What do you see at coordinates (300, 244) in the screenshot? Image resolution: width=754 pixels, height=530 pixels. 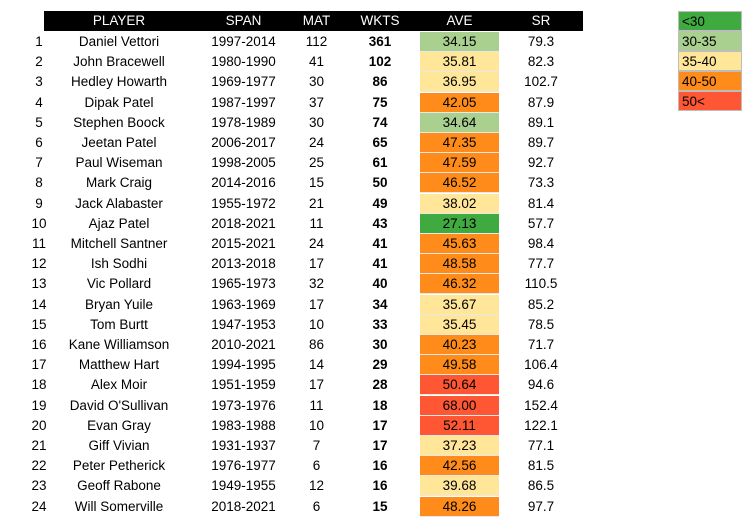 I see `table-row: 11 Mitchell Santner 2015-2021 24 41 45.63 98.4` at bounding box center [300, 244].